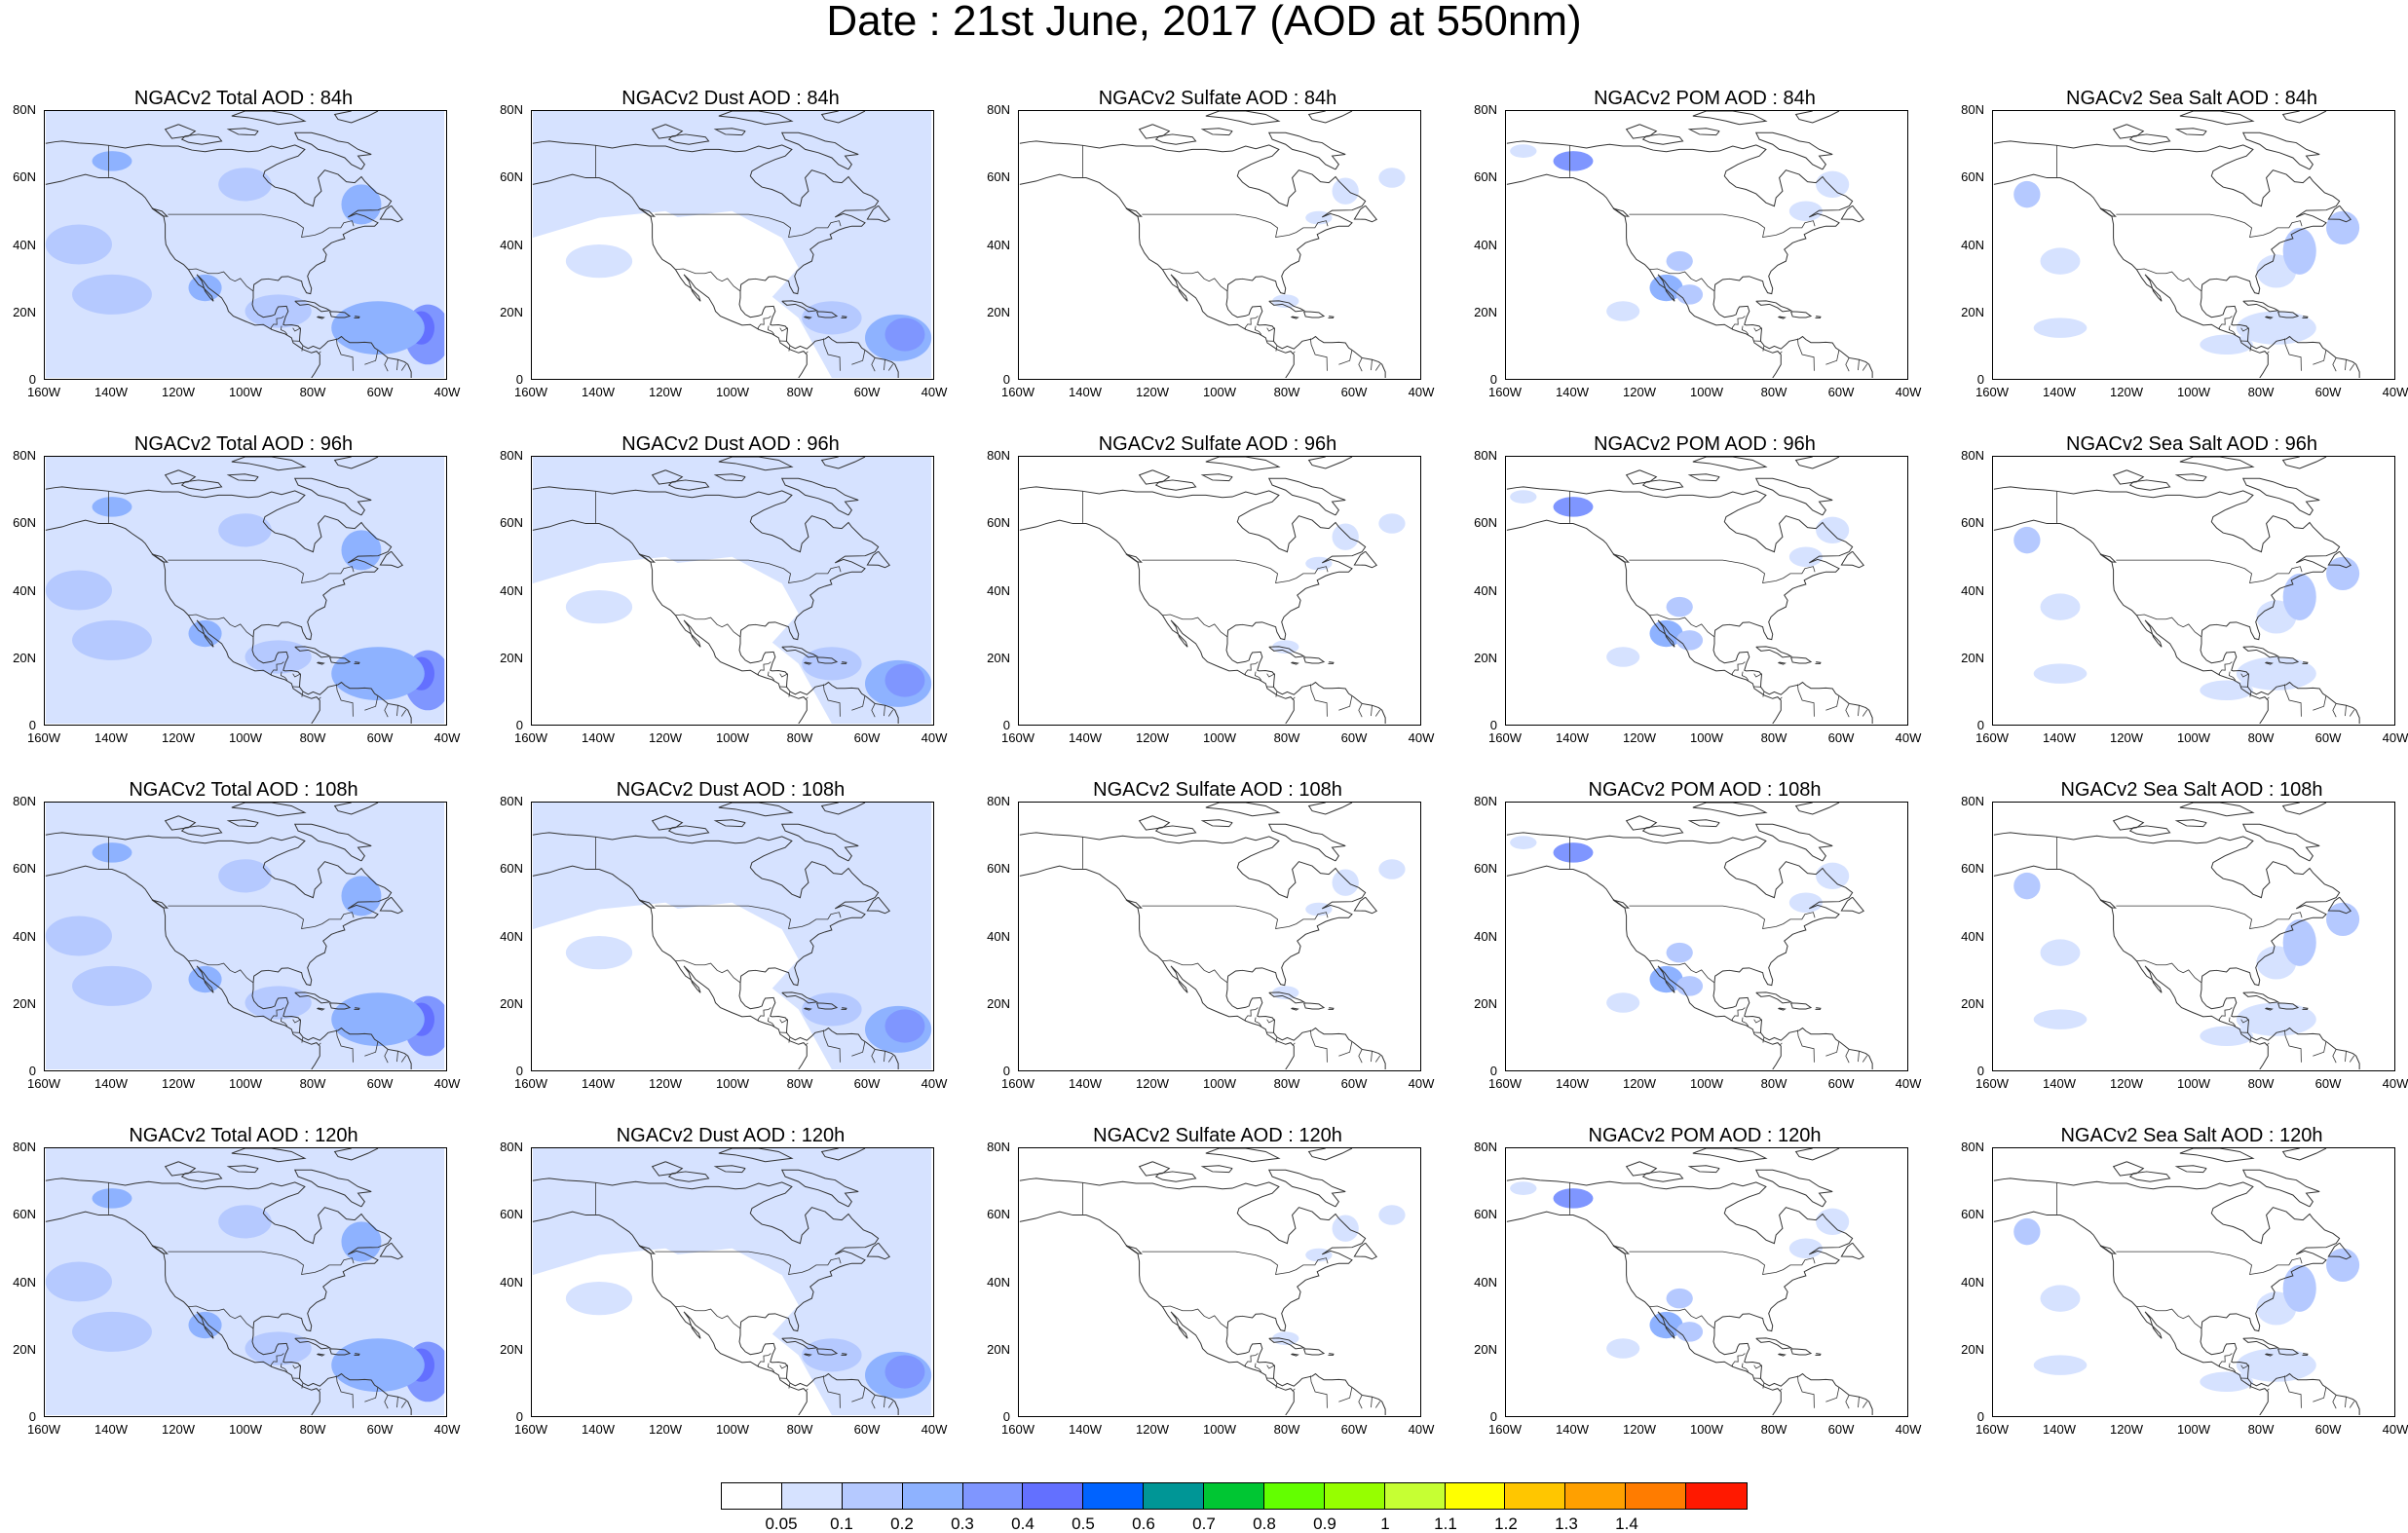 The height and width of the screenshot is (1533, 2408). I want to click on lon-tick-label: 120W, so click(1152, 1084).